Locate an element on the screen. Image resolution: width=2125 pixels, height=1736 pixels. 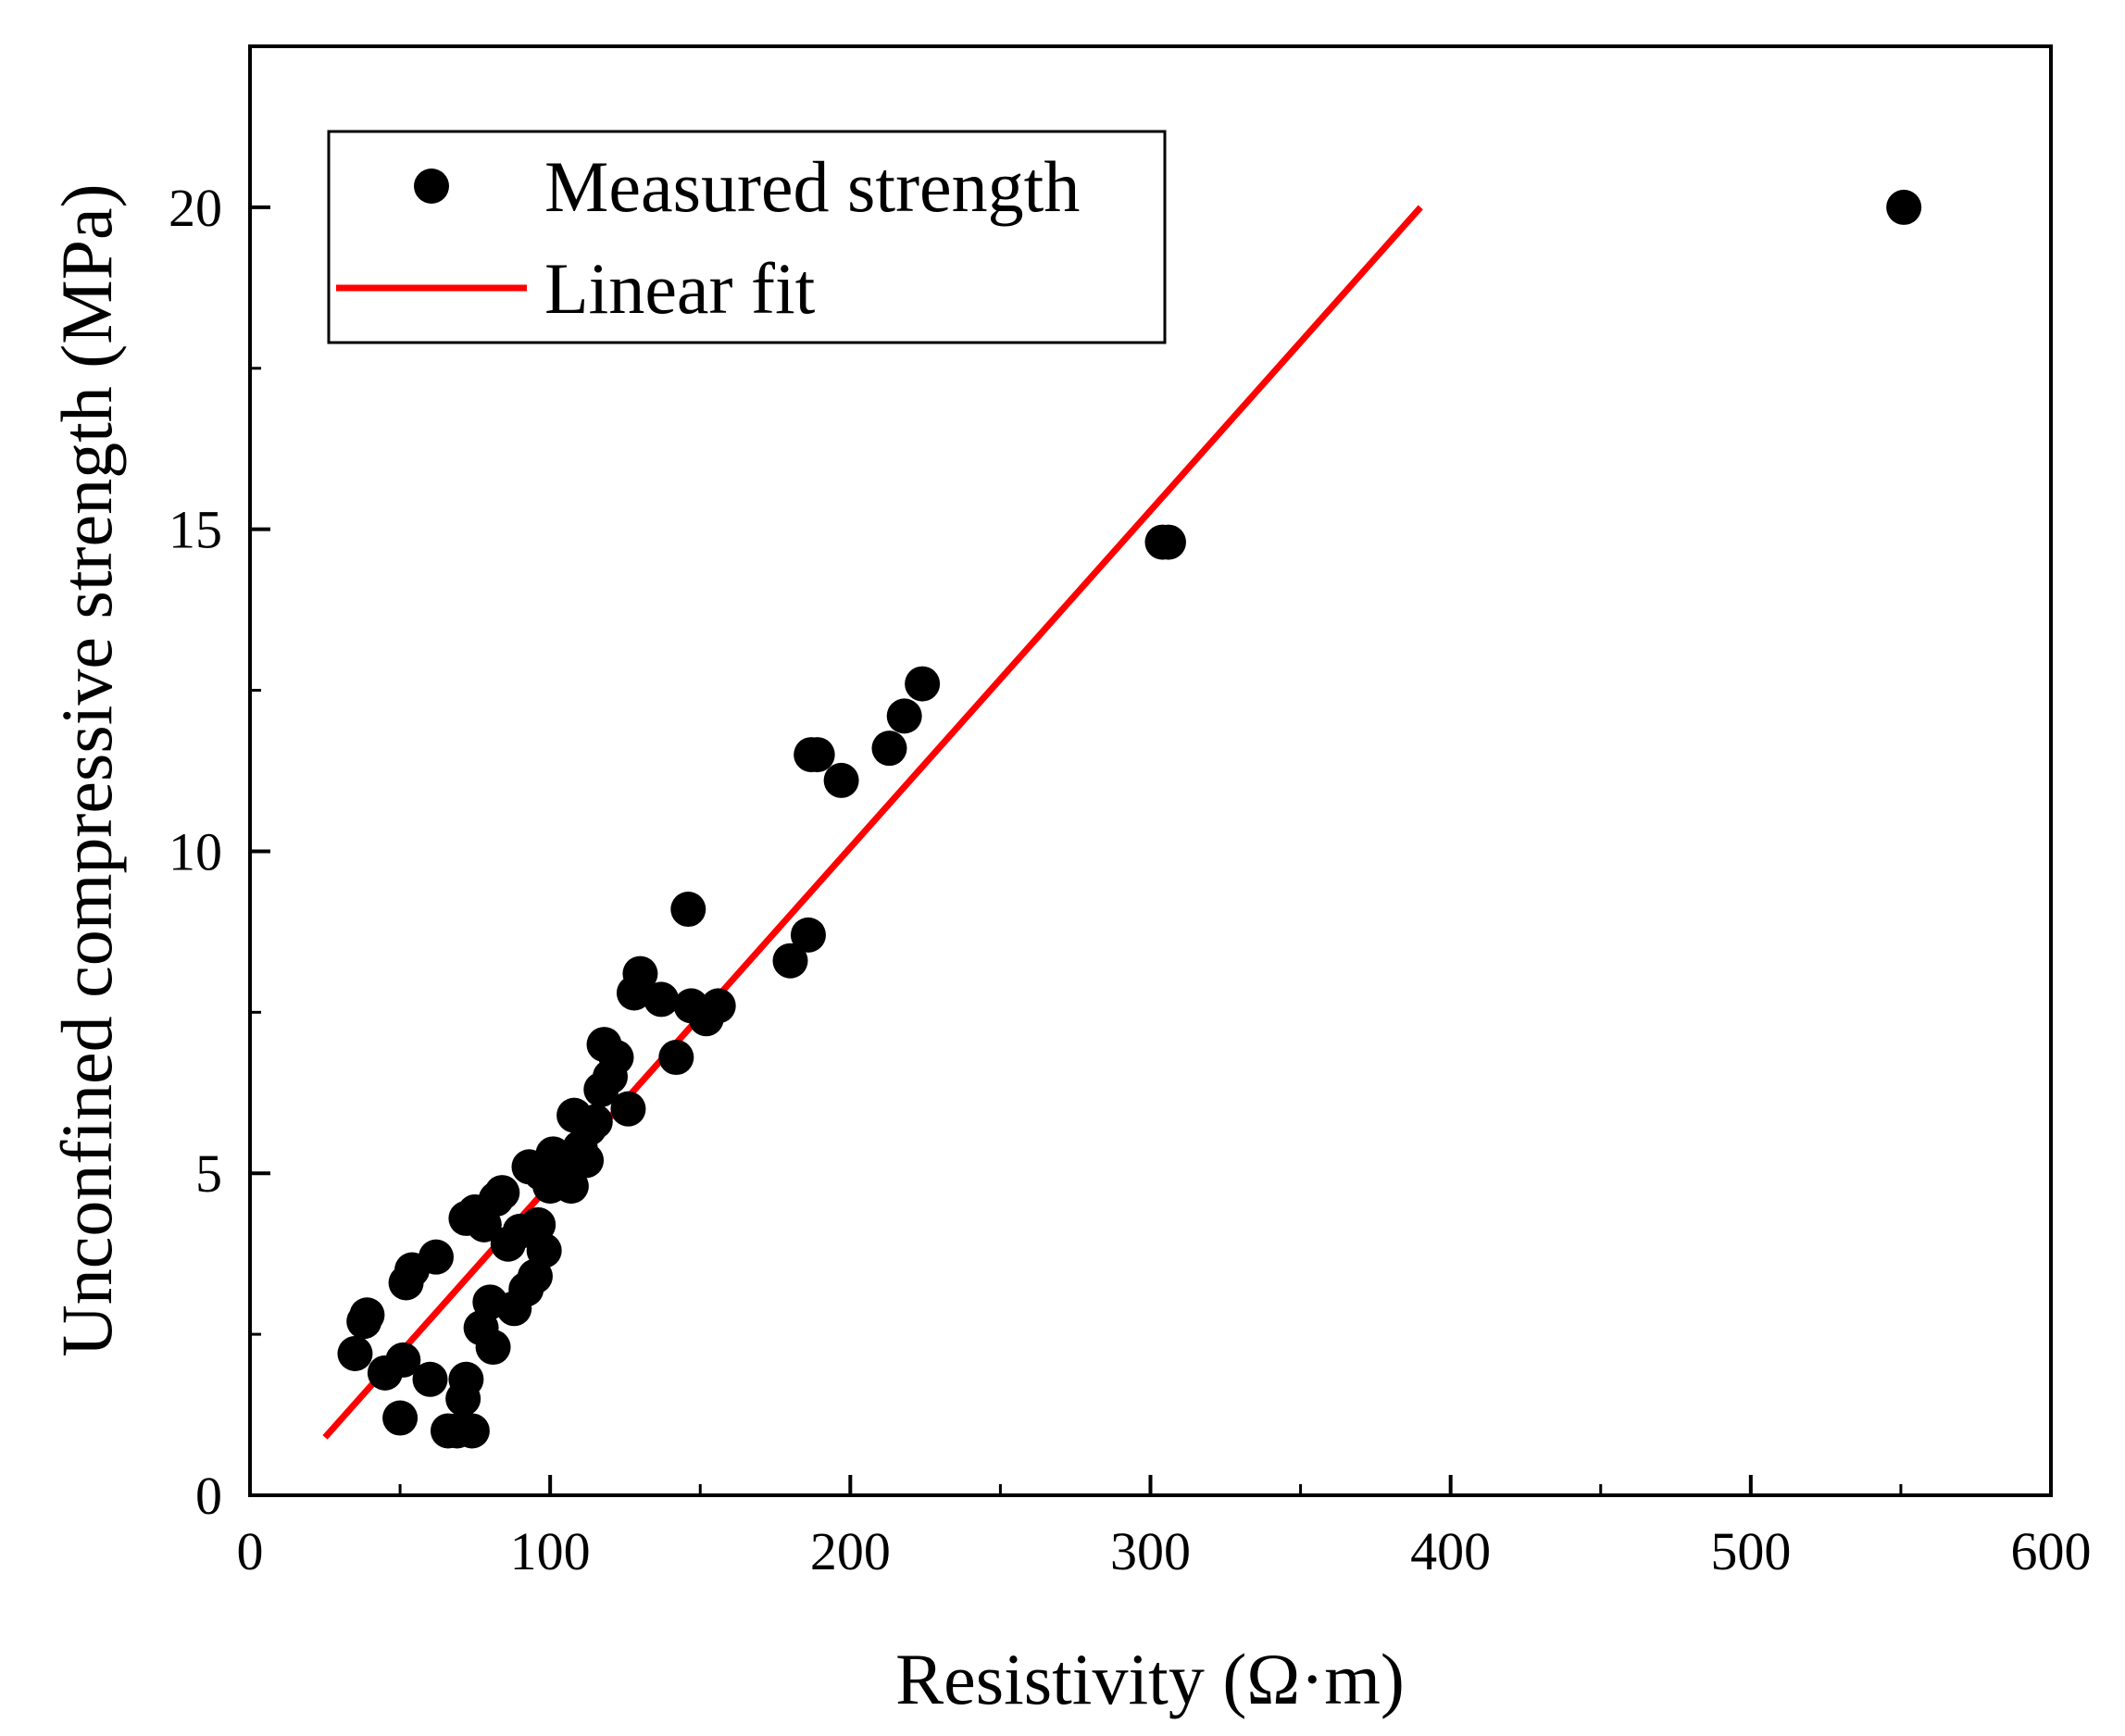
y-axis-title: Unconfined compressive strength (MPa) is located at coordinates (86, 769).